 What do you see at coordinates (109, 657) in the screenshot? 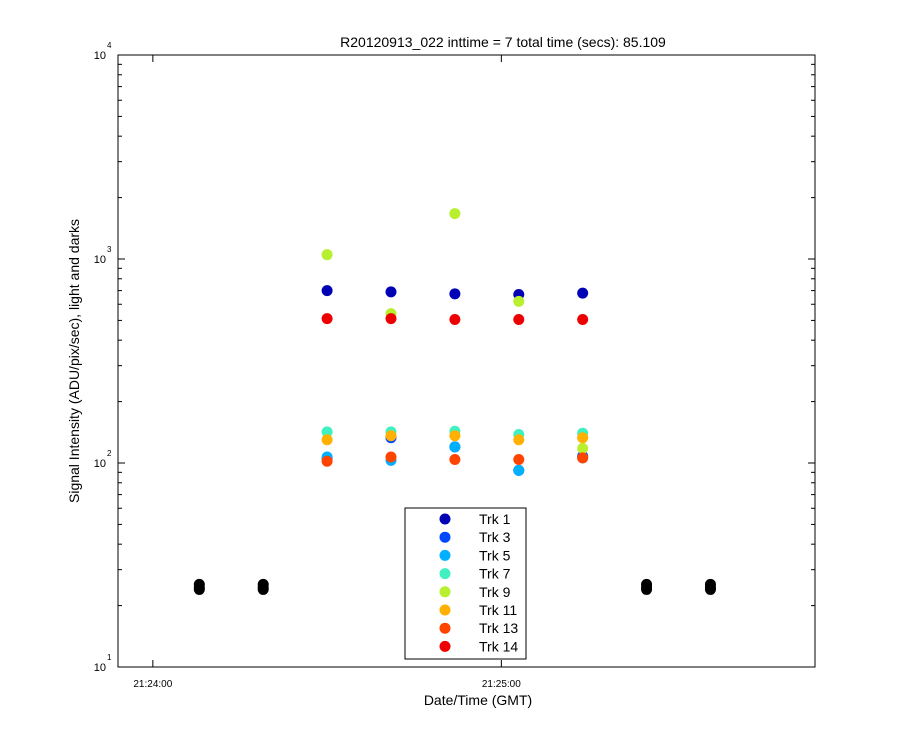
I see `y-tick-exponent: 1` at bounding box center [109, 657].